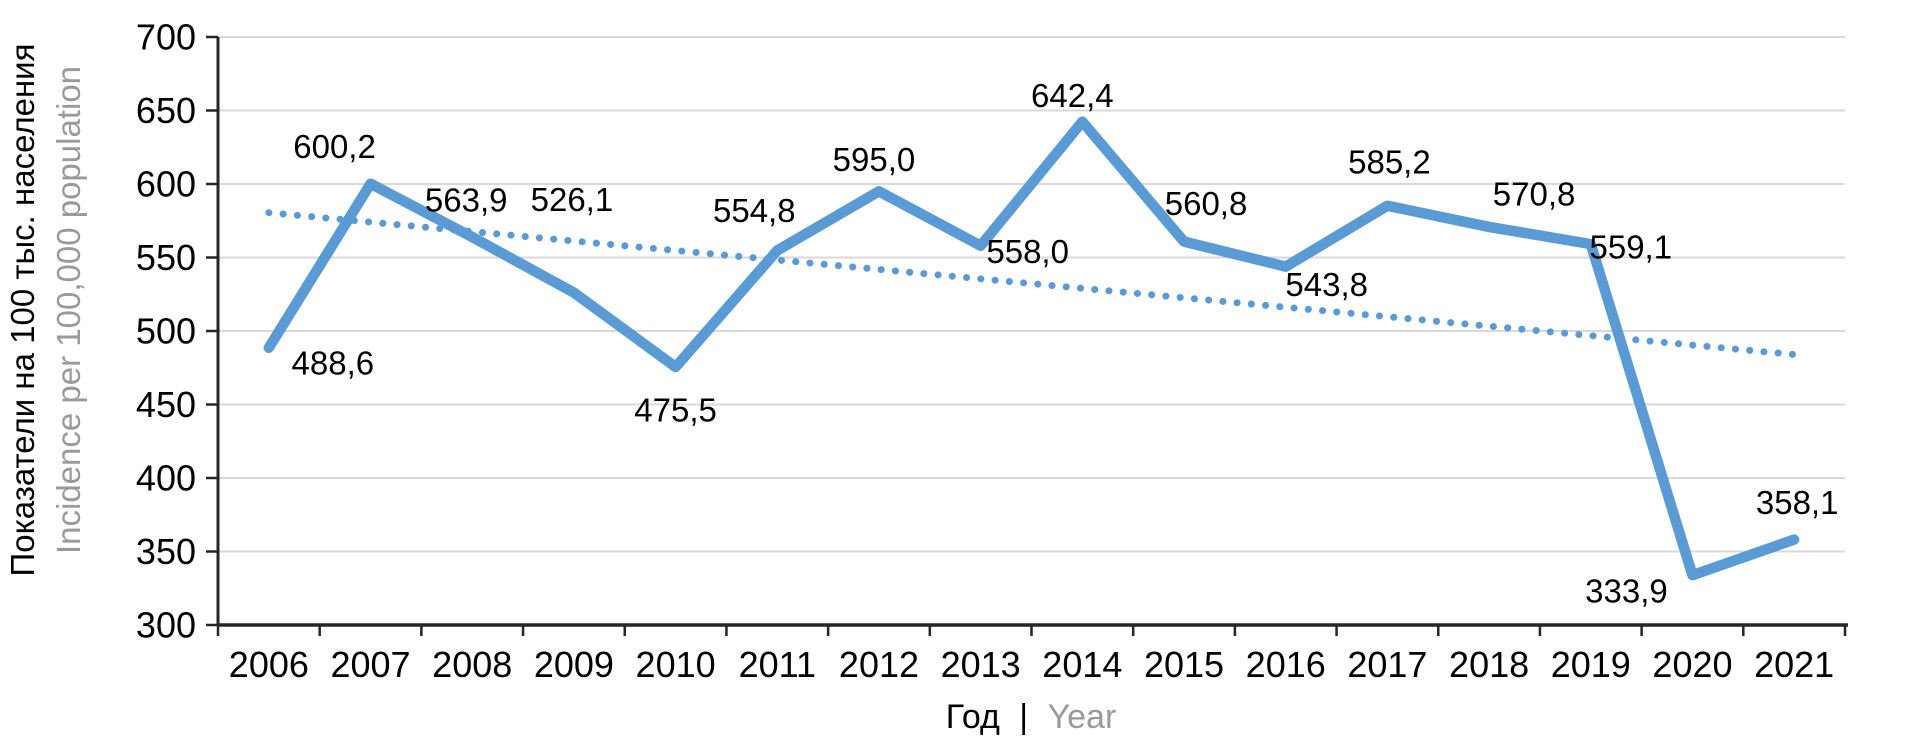 This screenshot has width=1905, height=750. I want to click on data-label: 595,0, so click(874, 159).